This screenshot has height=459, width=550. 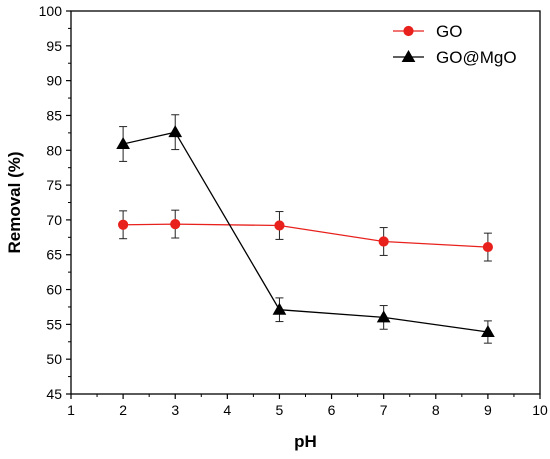 I want to click on y-tick-label: 70, so click(x=54, y=220).